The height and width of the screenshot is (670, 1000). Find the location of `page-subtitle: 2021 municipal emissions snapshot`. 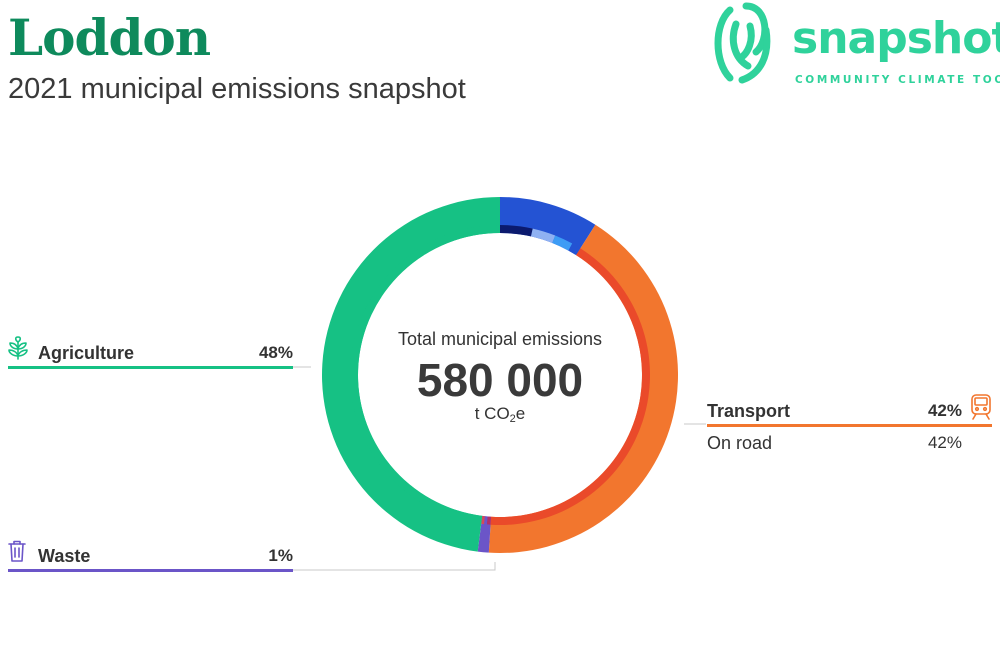

page-subtitle: 2021 municipal emissions snapshot is located at coordinates (237, 89).